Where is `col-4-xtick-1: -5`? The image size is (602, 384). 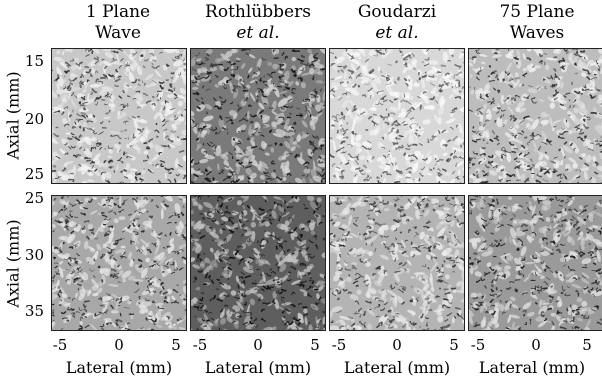 col-4-xtick-1: -5 is located at coordinates (478, 345).